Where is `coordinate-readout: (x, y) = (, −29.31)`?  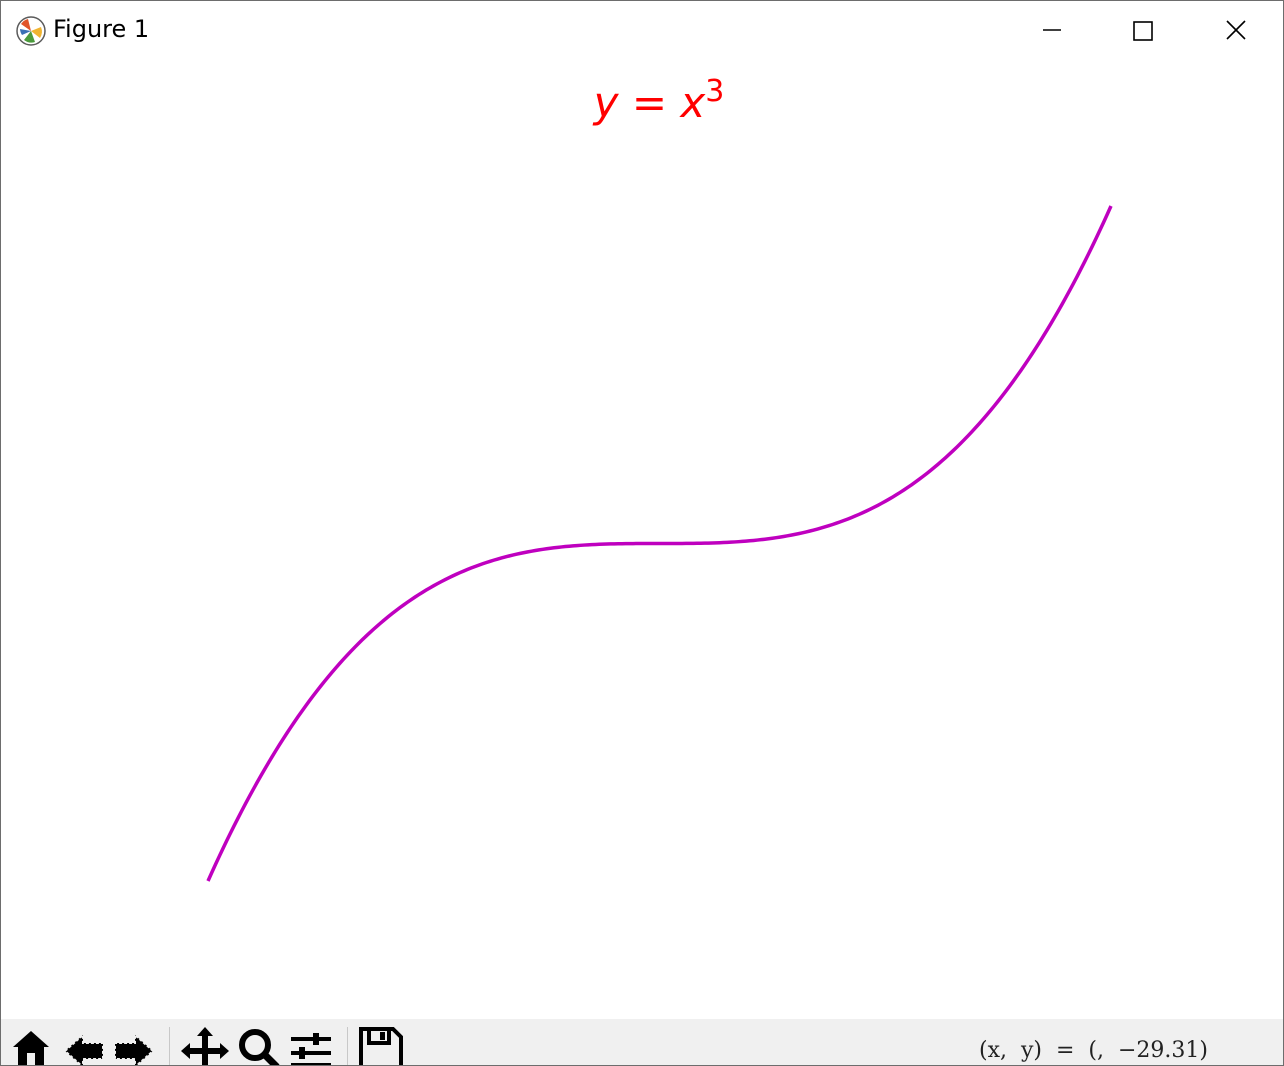
coordinate-readout: (x, y) = (, −29.31) is located at coordinates (1093, 1050).